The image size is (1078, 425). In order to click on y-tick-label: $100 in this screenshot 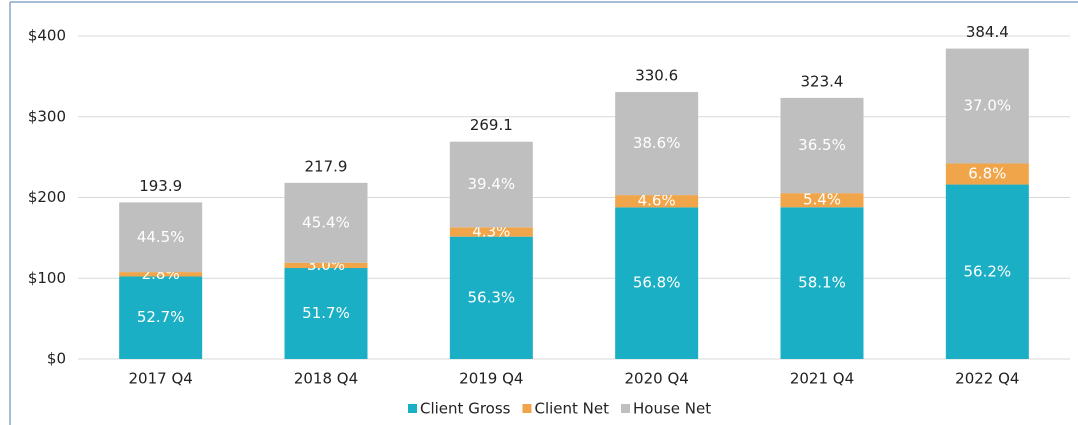, I will do `click(47, 278)`.